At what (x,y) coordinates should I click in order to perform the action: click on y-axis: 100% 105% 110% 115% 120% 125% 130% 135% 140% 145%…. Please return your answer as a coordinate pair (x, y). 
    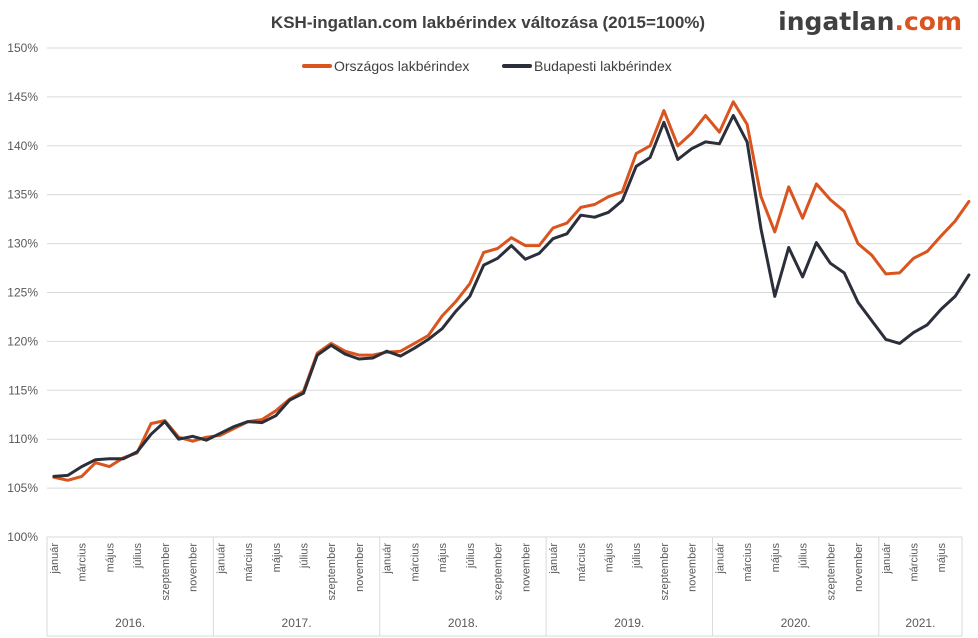
    Looking at the image, I should click on (22, 292).